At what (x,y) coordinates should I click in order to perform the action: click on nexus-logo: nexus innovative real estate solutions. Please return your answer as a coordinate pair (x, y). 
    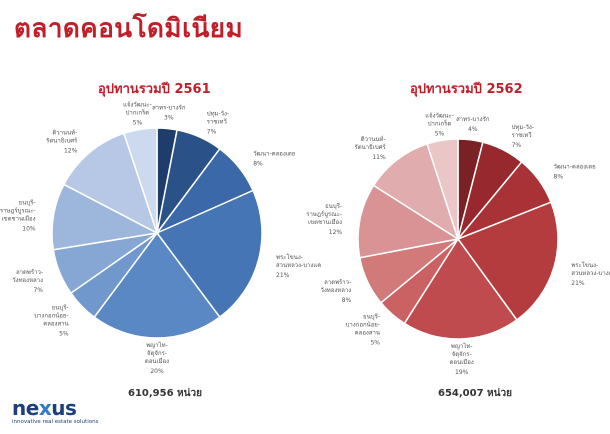
    Looking at the image, I should click on (55, 411).